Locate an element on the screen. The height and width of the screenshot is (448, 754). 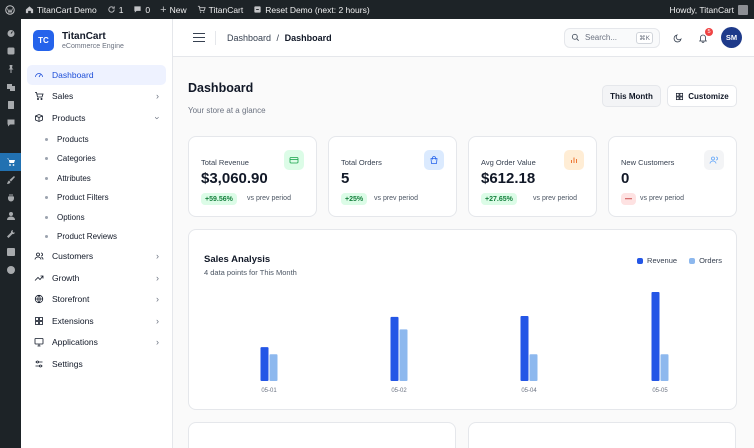
x-tick-label: 05-05 is located at coordinates (660, 391).